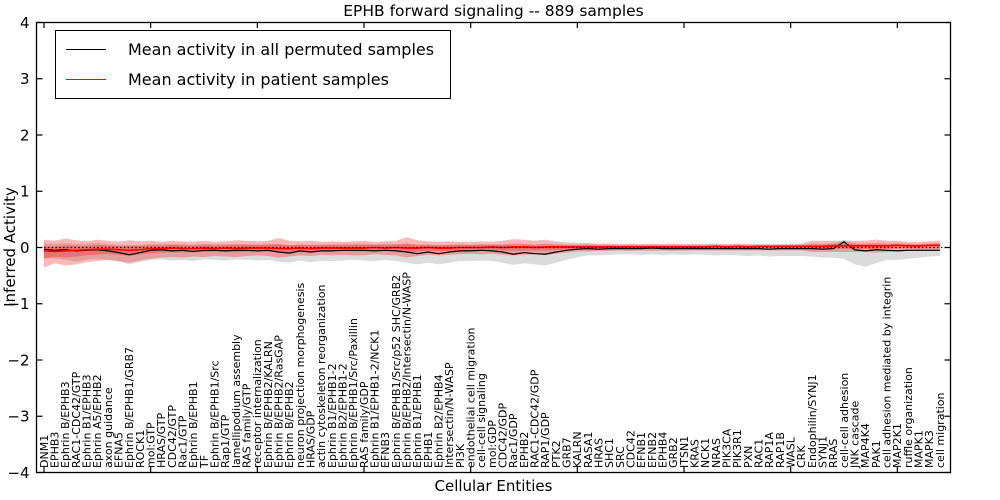 The width and height of the screenshot is (1000, 500). What do you see at coordinates (86, 421) in the screenshot?
I see `x-tick-label: Ephrin B1/EPHB3` at bounding box center [86, 421].